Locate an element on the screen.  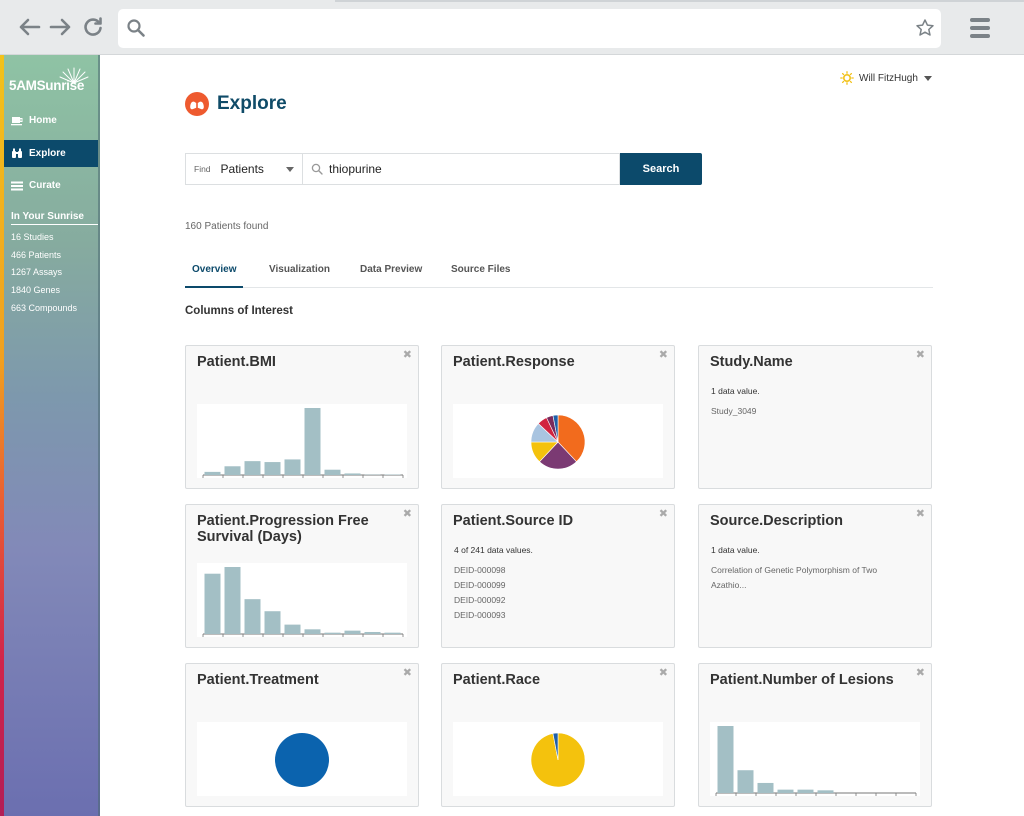
sidebar-stat-patients: 466 Patients is located at coordinates (36, 255).